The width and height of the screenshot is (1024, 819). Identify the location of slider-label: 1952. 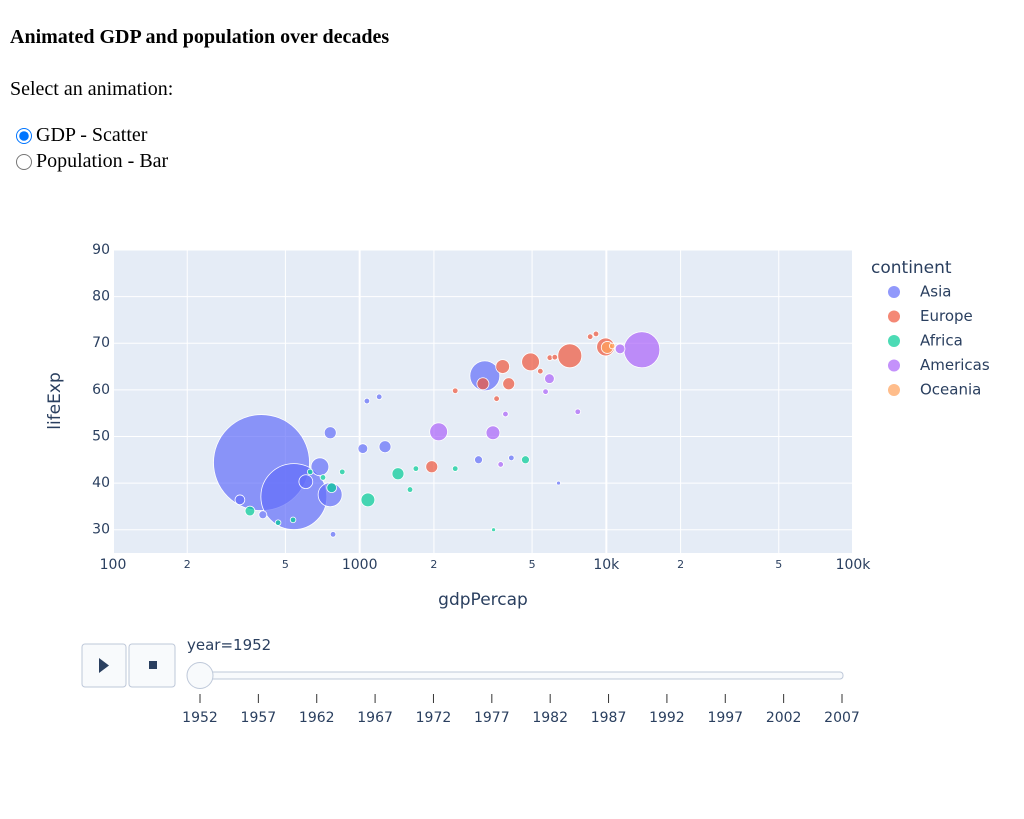
(200, 718).